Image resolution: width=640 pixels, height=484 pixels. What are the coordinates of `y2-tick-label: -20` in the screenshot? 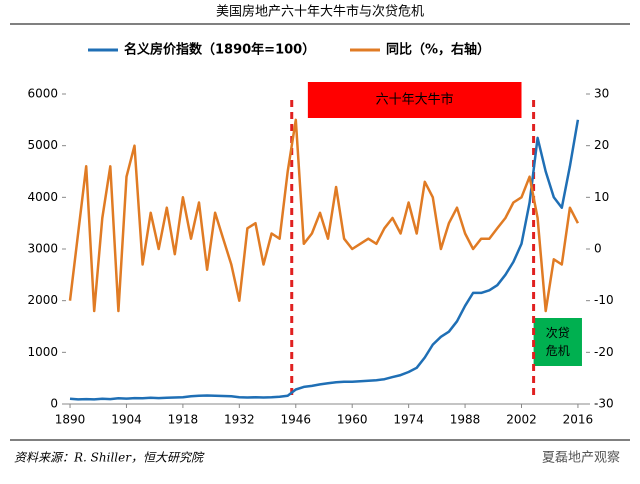 It's located at (604, 352).